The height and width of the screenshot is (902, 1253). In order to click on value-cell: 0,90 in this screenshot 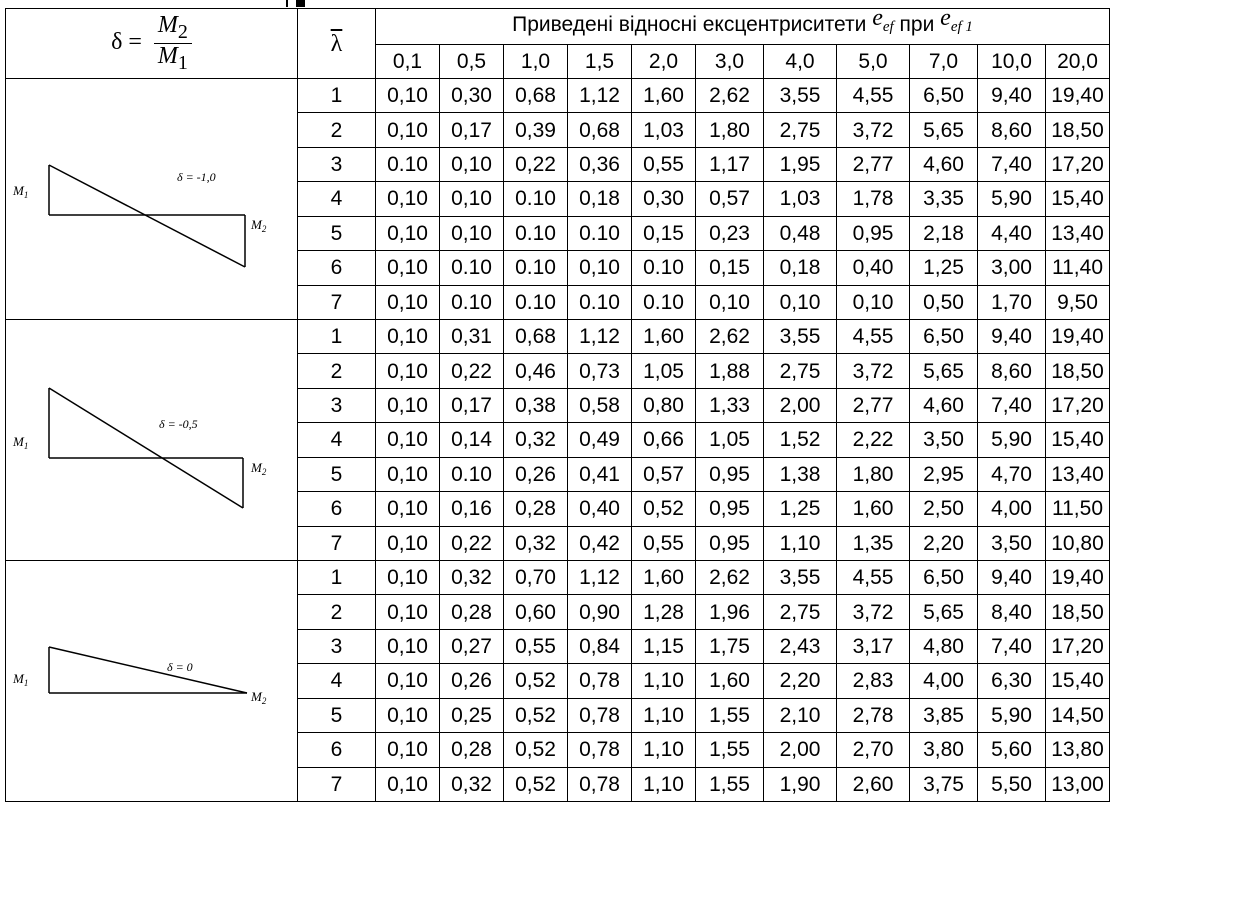, I will do `click(599, 612)`.